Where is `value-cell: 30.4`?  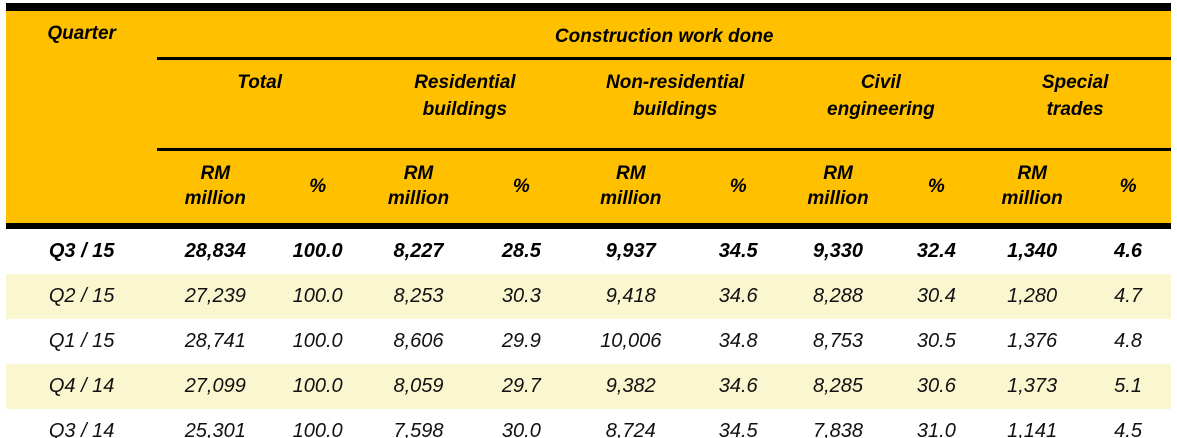 value-cell: 30.4 is located at coordinates (936, 296).